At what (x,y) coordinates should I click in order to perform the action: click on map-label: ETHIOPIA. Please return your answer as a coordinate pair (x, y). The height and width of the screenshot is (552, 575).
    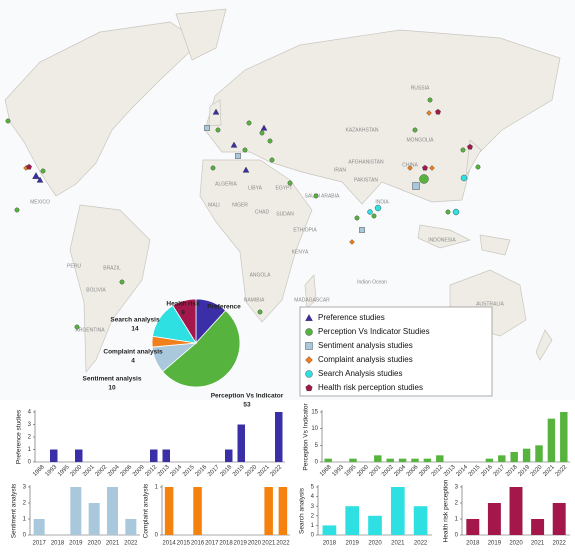
    Looking at the image, I should click on (305, 230).